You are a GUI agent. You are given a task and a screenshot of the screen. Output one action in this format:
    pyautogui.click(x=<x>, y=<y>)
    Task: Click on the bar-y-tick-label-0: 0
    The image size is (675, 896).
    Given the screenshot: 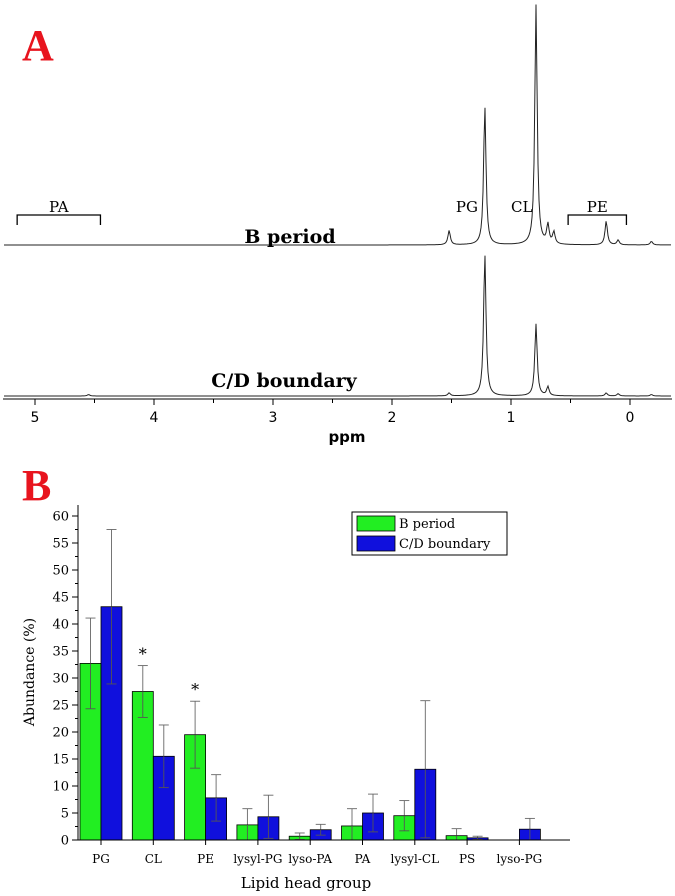 What is the action you would take?
    pyautogui.click(x=65, y=841)
    